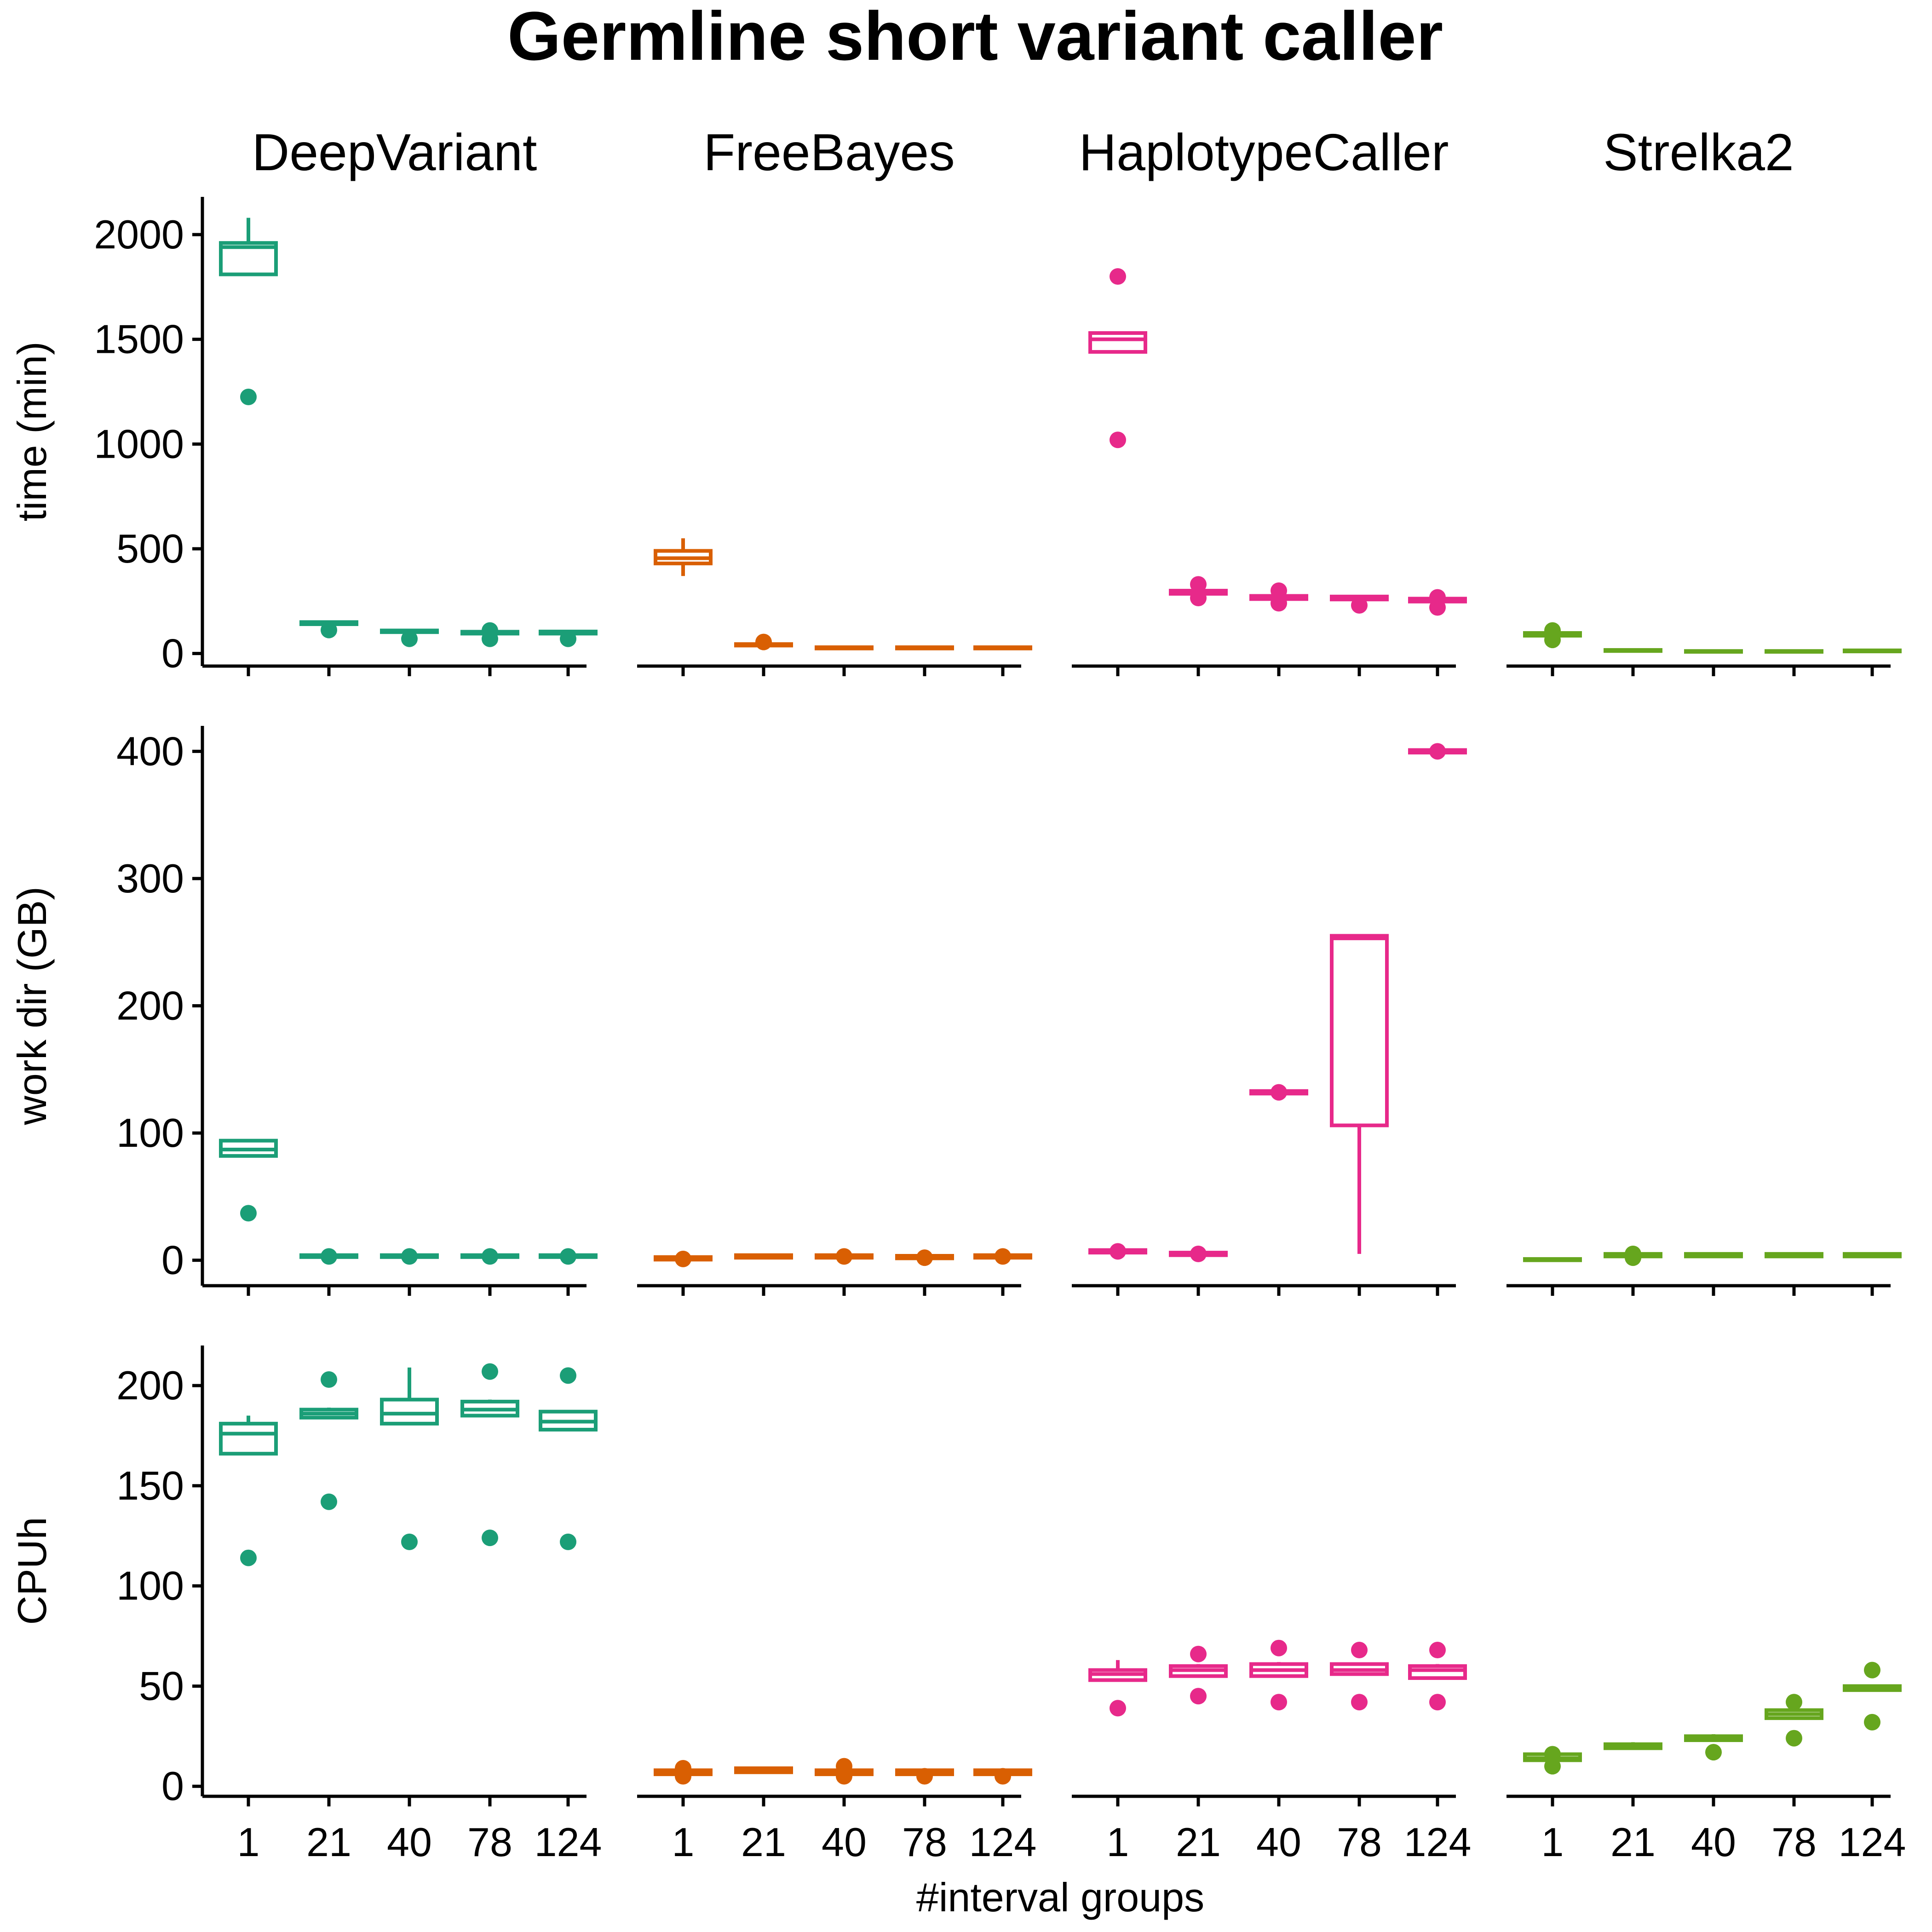  I want to click on panel-2-strelka2, so click(1704, 1734).